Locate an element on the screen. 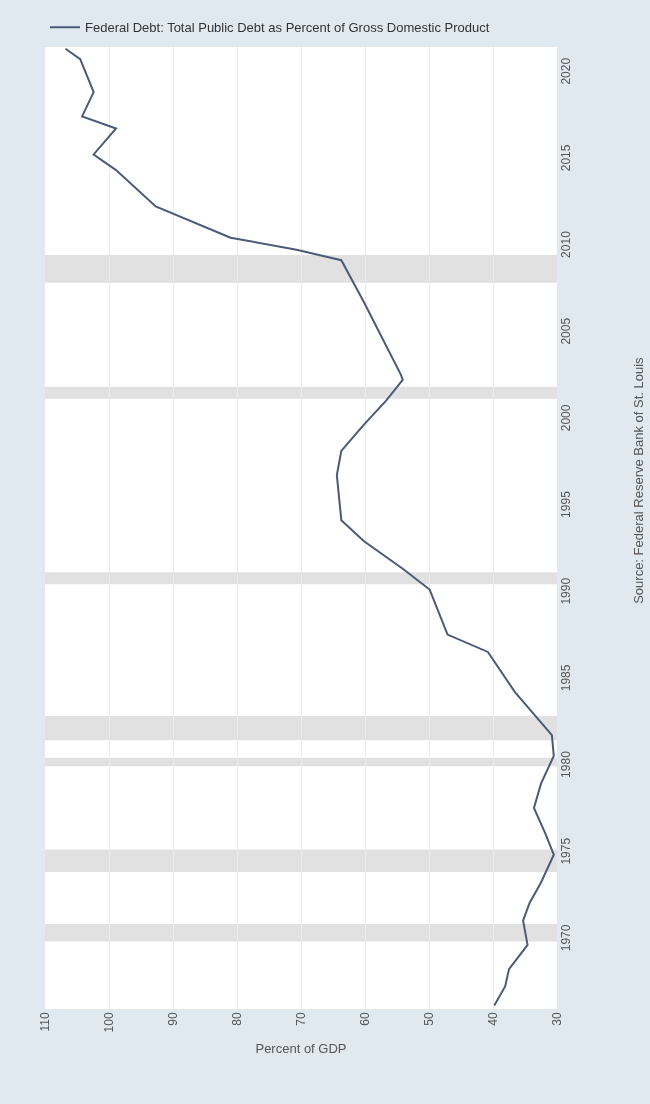  x-tick-label: 110 is located at coordinates (44, 1022).